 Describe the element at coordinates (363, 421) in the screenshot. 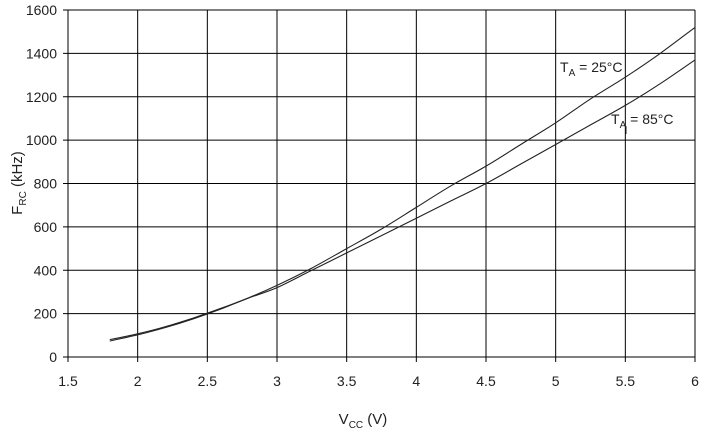

I see `x-axis-title: VCC (V)` at that location.